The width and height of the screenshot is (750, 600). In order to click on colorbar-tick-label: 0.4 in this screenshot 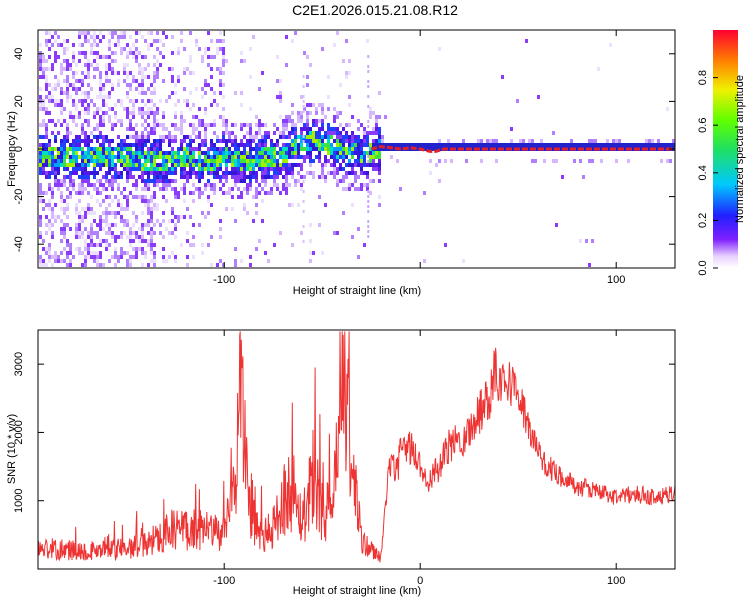, I will do `click(703, 172)`.